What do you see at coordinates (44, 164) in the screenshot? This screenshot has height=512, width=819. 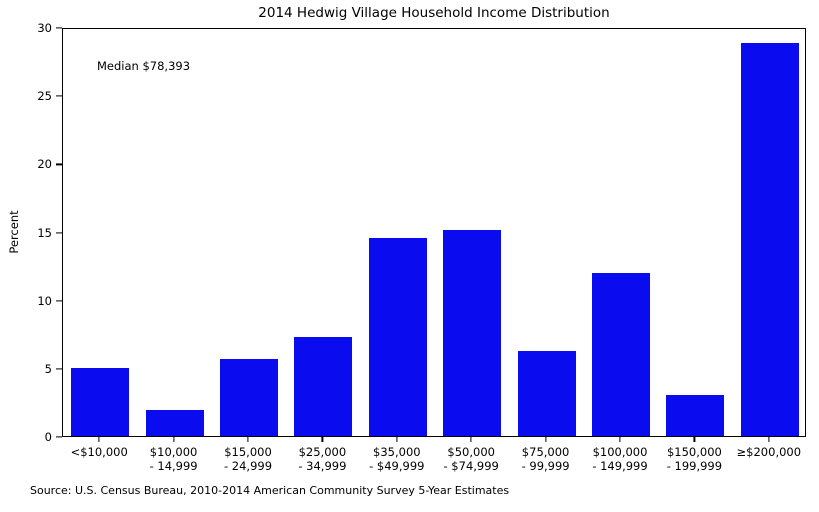 I see `y-tick-label: 20` at bounding box center [44, 164].